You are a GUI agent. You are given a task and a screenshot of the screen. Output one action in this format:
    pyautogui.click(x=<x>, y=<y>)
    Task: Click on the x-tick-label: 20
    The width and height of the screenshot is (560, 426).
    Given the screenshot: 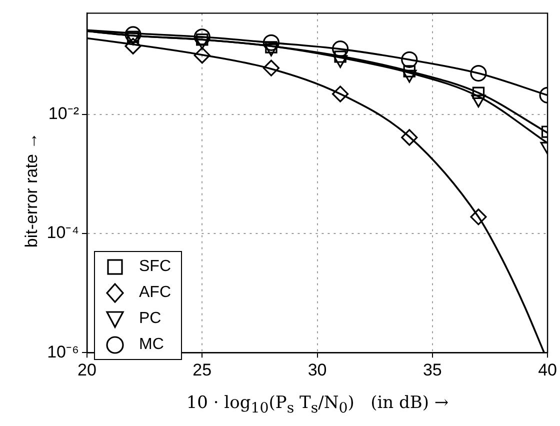 What is the action you would take?
    pyautogui.click(x=87, y=370)
    